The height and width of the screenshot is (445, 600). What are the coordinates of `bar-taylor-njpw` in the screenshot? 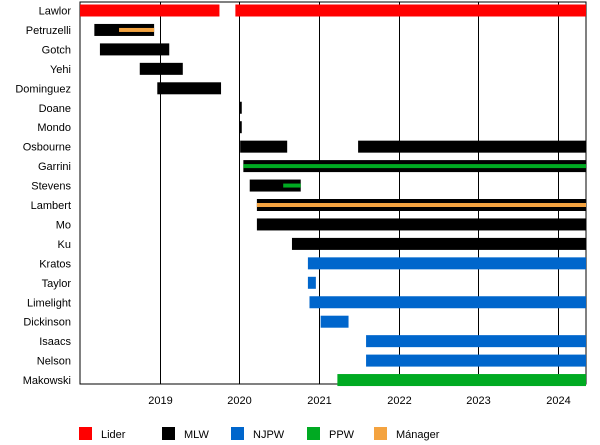 It's located at (311, 282).